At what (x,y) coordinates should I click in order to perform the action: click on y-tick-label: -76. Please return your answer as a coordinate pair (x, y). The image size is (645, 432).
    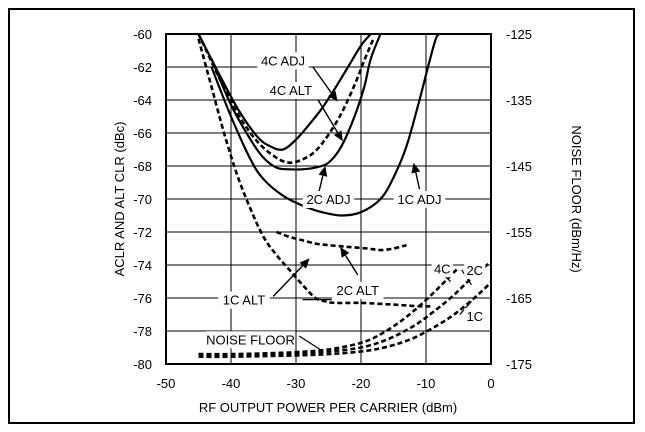
    Looking at the image, I should click on (142, 298).